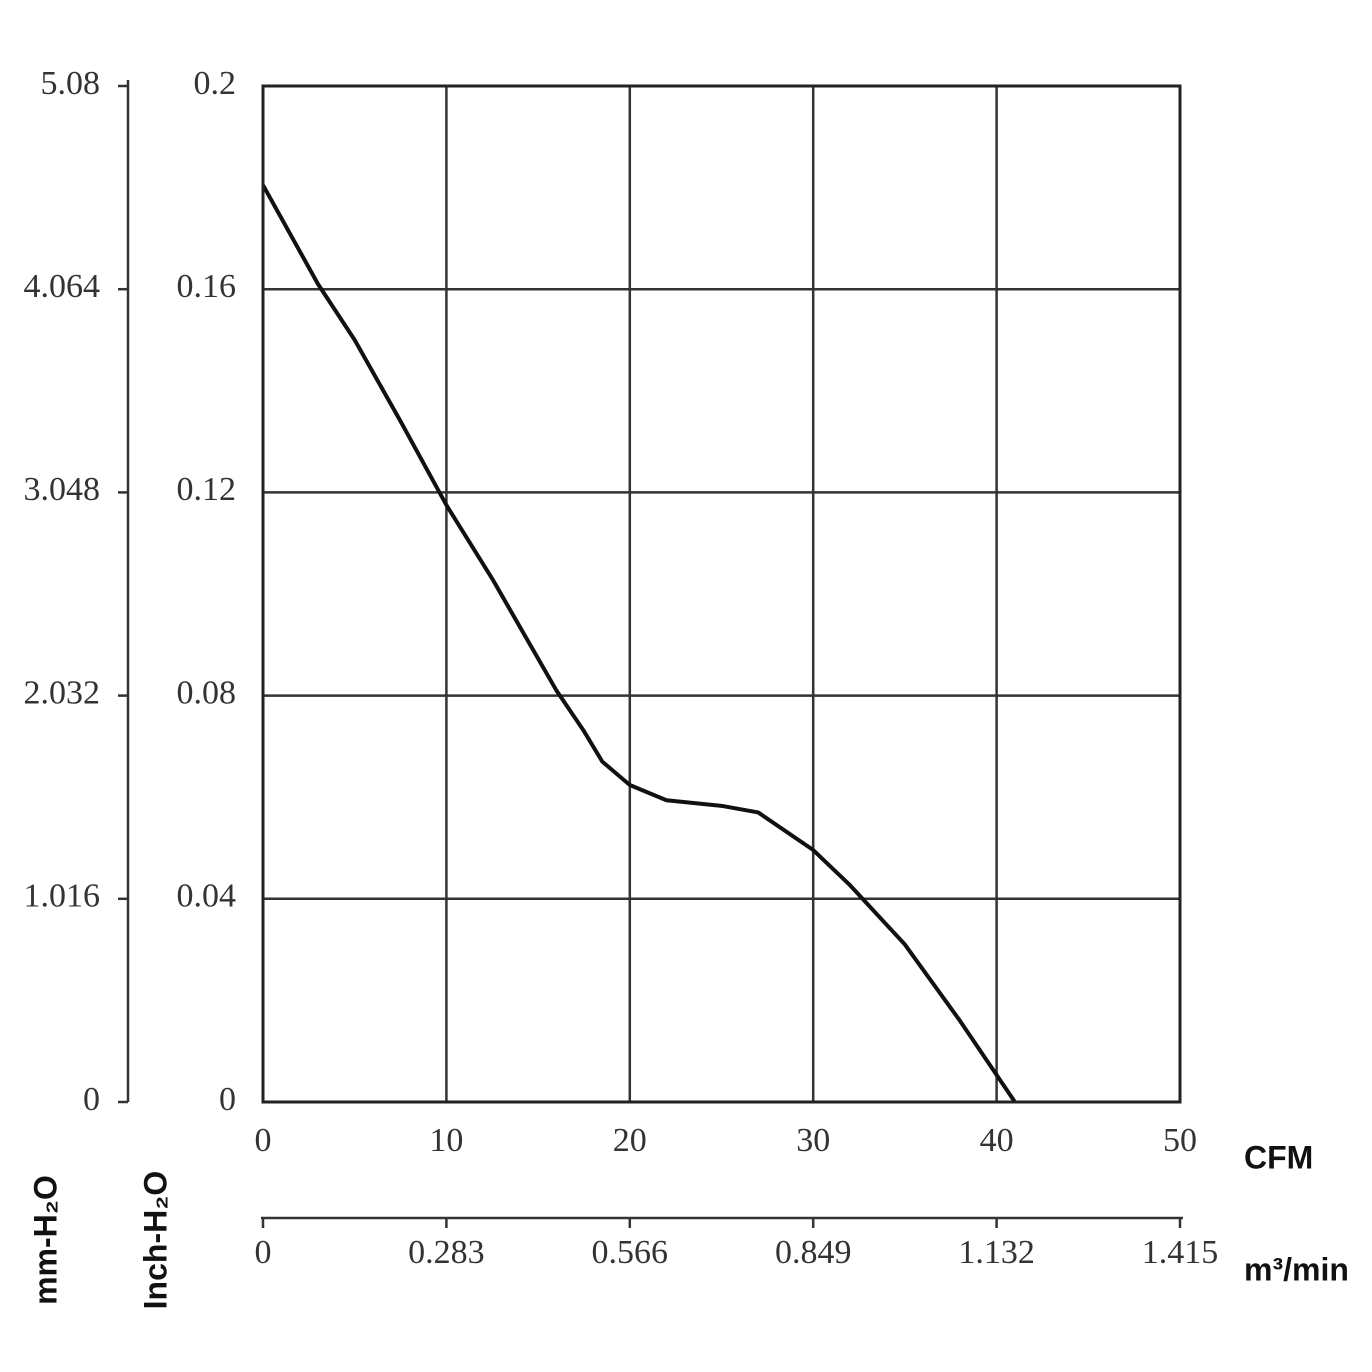  What do you see at coordinates (91, 1099) in the screenshot?
I see `y2-tick-label: 0` at bounding box center [91, 1099].